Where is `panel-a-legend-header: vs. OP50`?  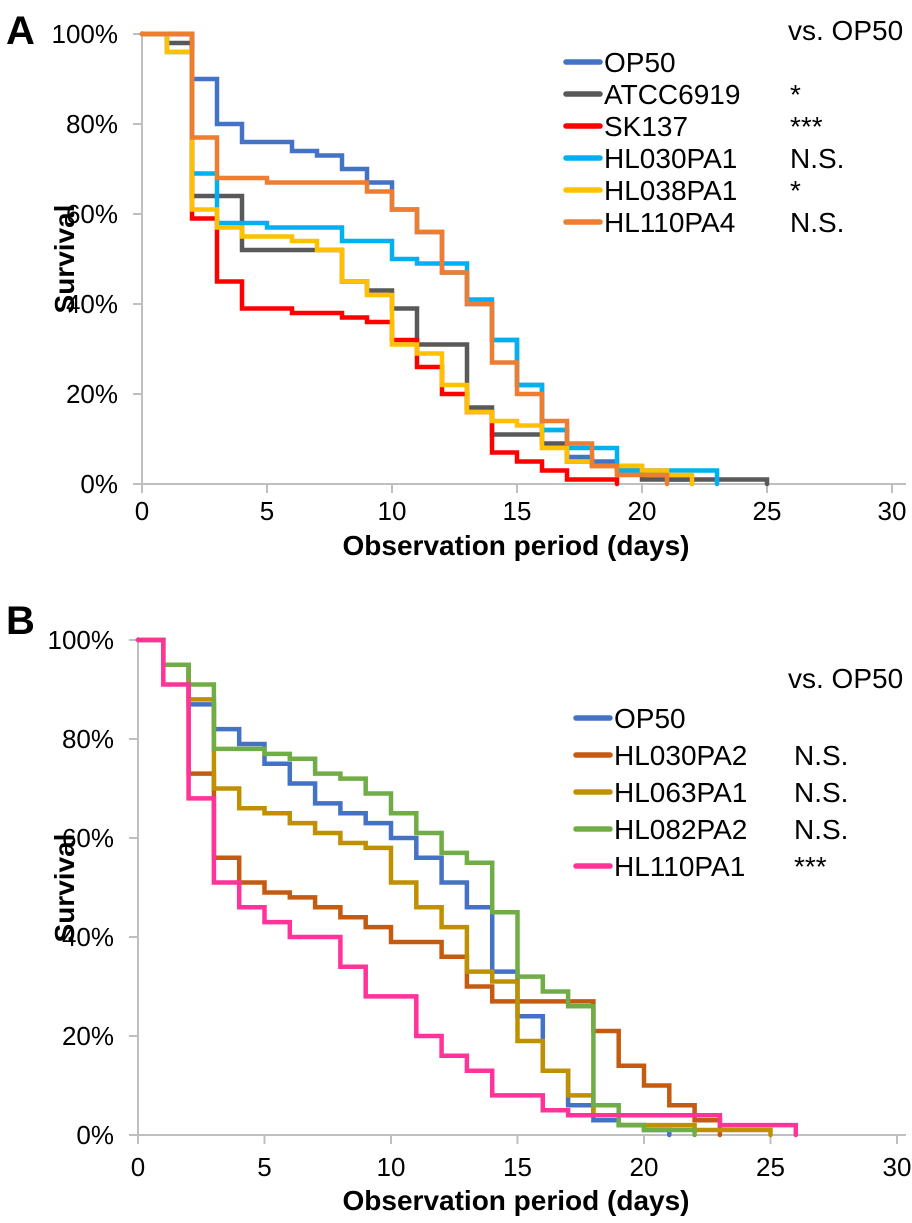
panel-a-legend-header: vs. OP50 is located at coordinates (845, 30).